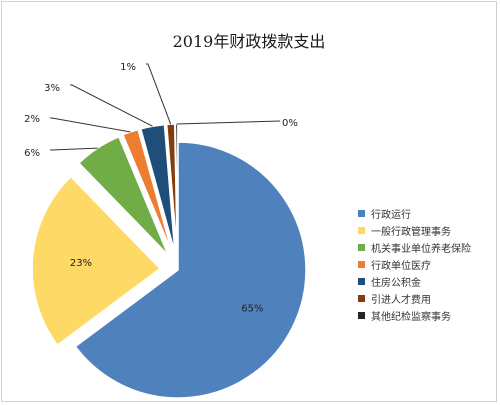  Describe the element at coordinates (401, 266) in the screenshot. I see `legend-label: 行政单位医疗` at that location.